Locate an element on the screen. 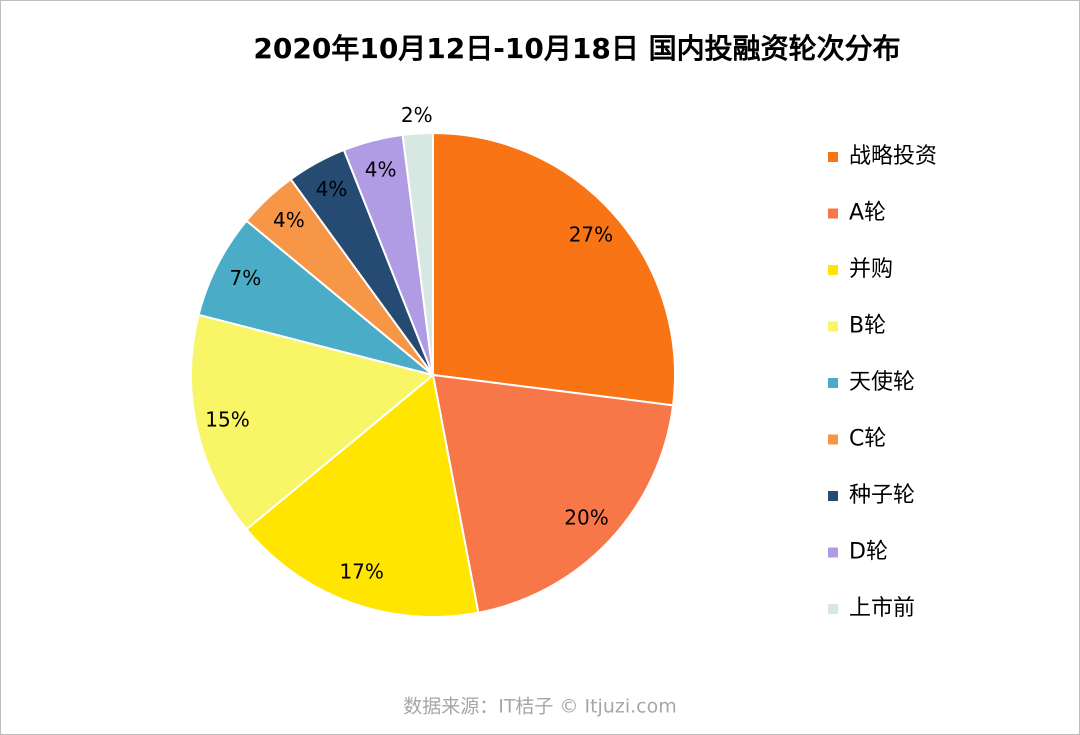 The width and height of the screenshot is (1080, 735). data-label: 27% is located at coordinates (591, 234).